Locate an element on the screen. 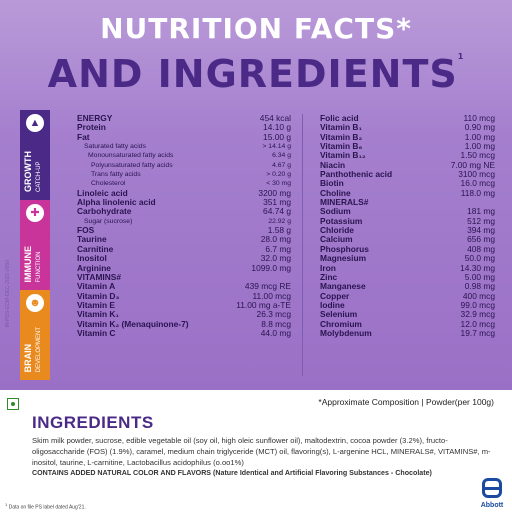 The height and width of the screenshot is (515, 512). nutrient-value: 44.0 mg is located at coordinates (275, 332).